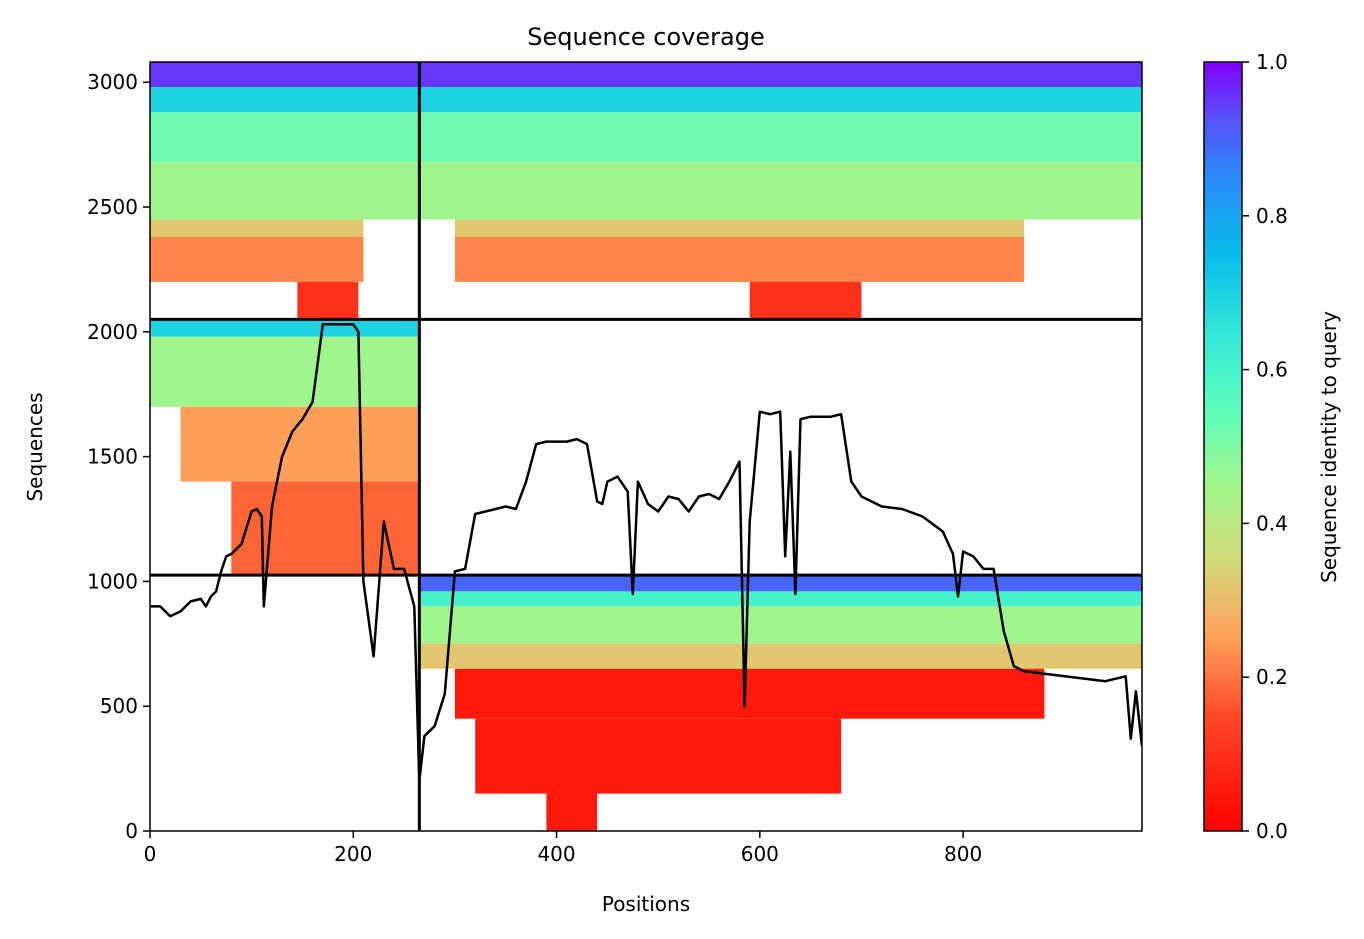 Image resolution: width=1364 pixels, height=939 pixels. What do you see at coordinates (645, 37) in the screenshot?
I see `chart-title: Sequence coverage` at bounding box center [645, 37].